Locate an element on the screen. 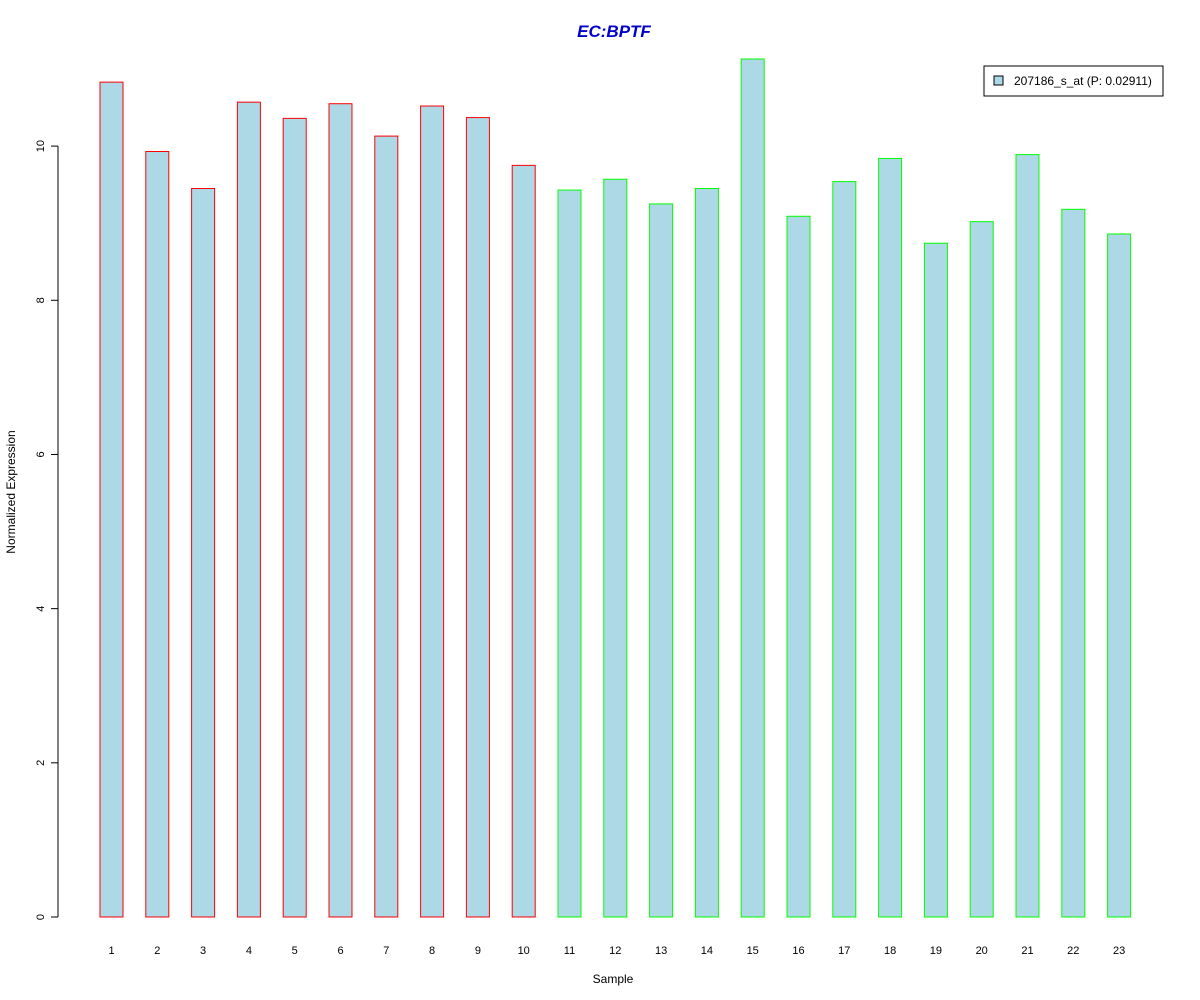 The width and height of the screenshot is (1200, 1000). x-tick-label: 16 is located at coordinates (798, 951).